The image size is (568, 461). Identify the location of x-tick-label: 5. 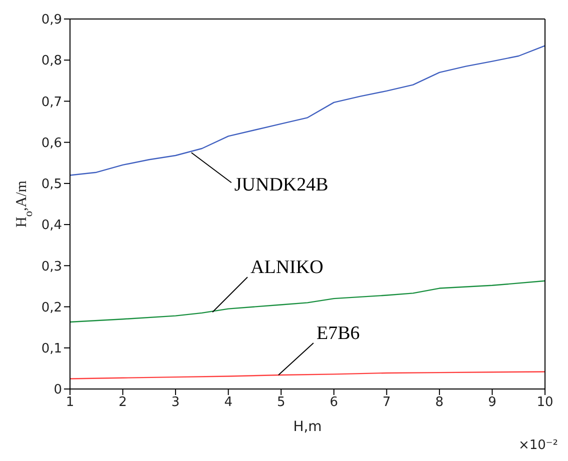
(281, 402).